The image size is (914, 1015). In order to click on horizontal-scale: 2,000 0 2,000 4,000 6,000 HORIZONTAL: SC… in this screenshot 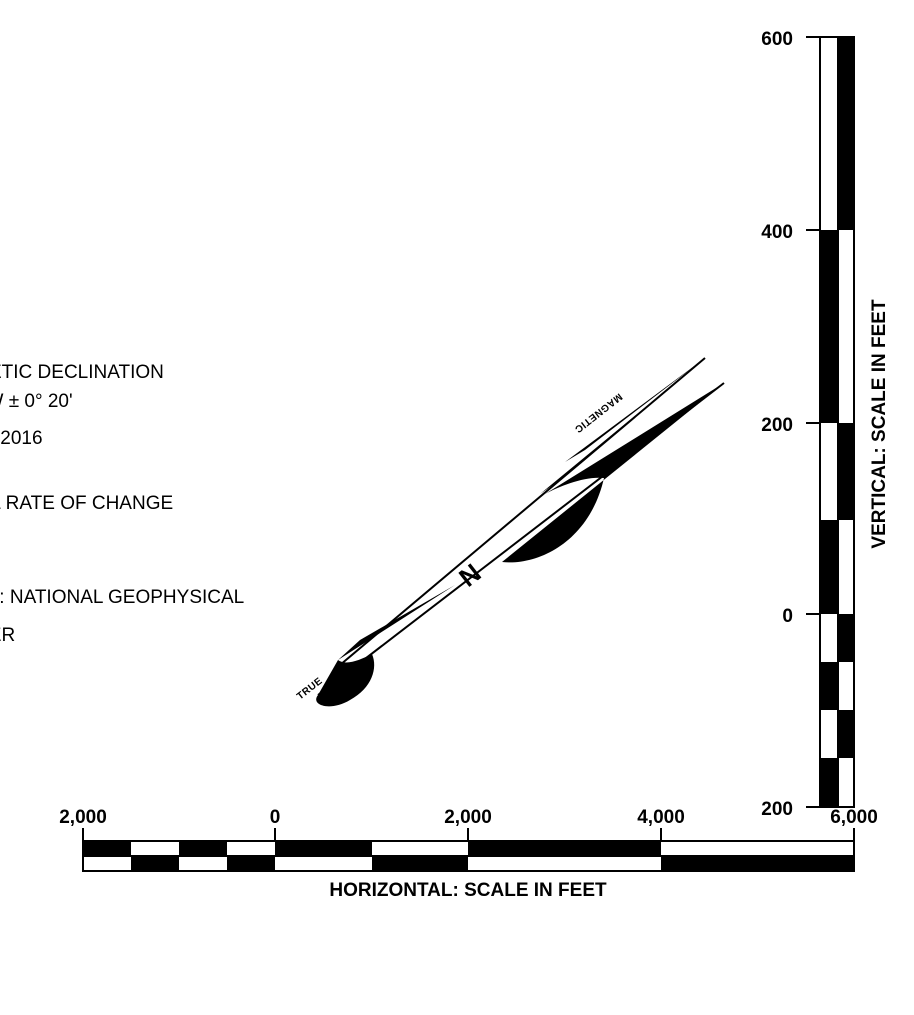, I will do `click(468, 854)`.